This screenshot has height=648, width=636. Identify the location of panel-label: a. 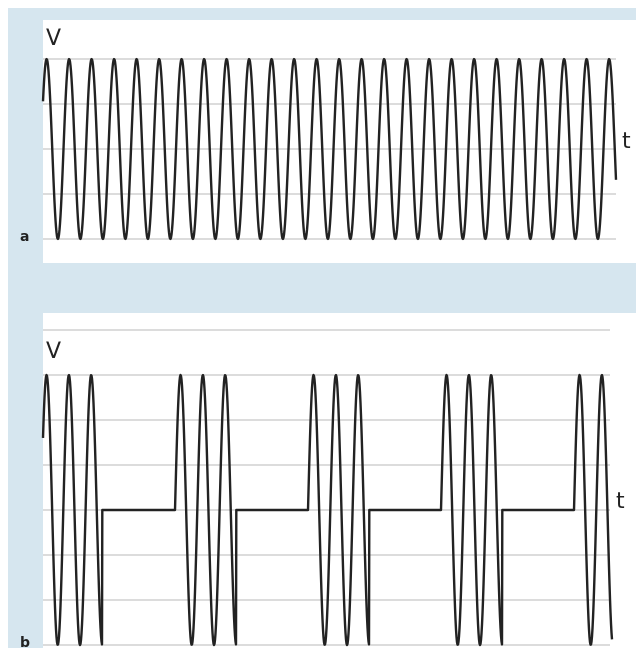
(24, 237).